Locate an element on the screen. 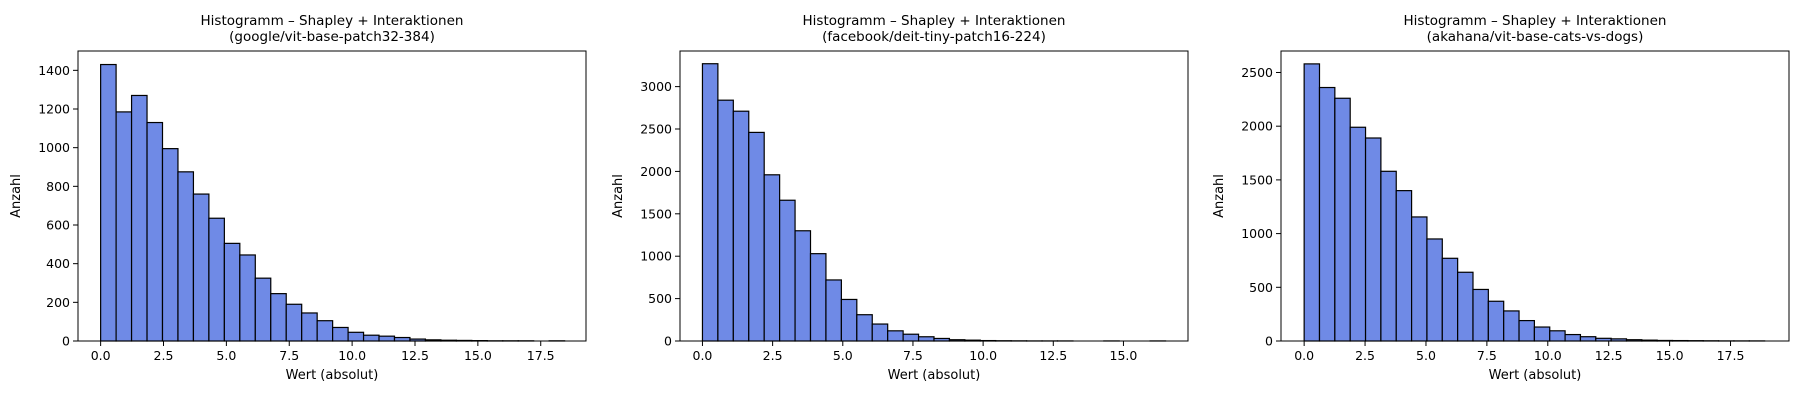 The width and height of the screenshot is (1800, 400). y-tick-label: 800 is located at coordinates (58, 186).